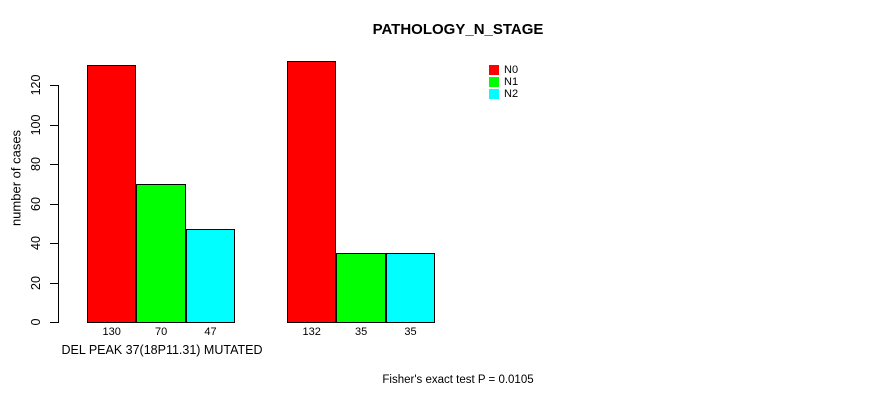 This screenshot has height=400, width=890. I want to click on legend-label-n1: N1, so click(511, 82).